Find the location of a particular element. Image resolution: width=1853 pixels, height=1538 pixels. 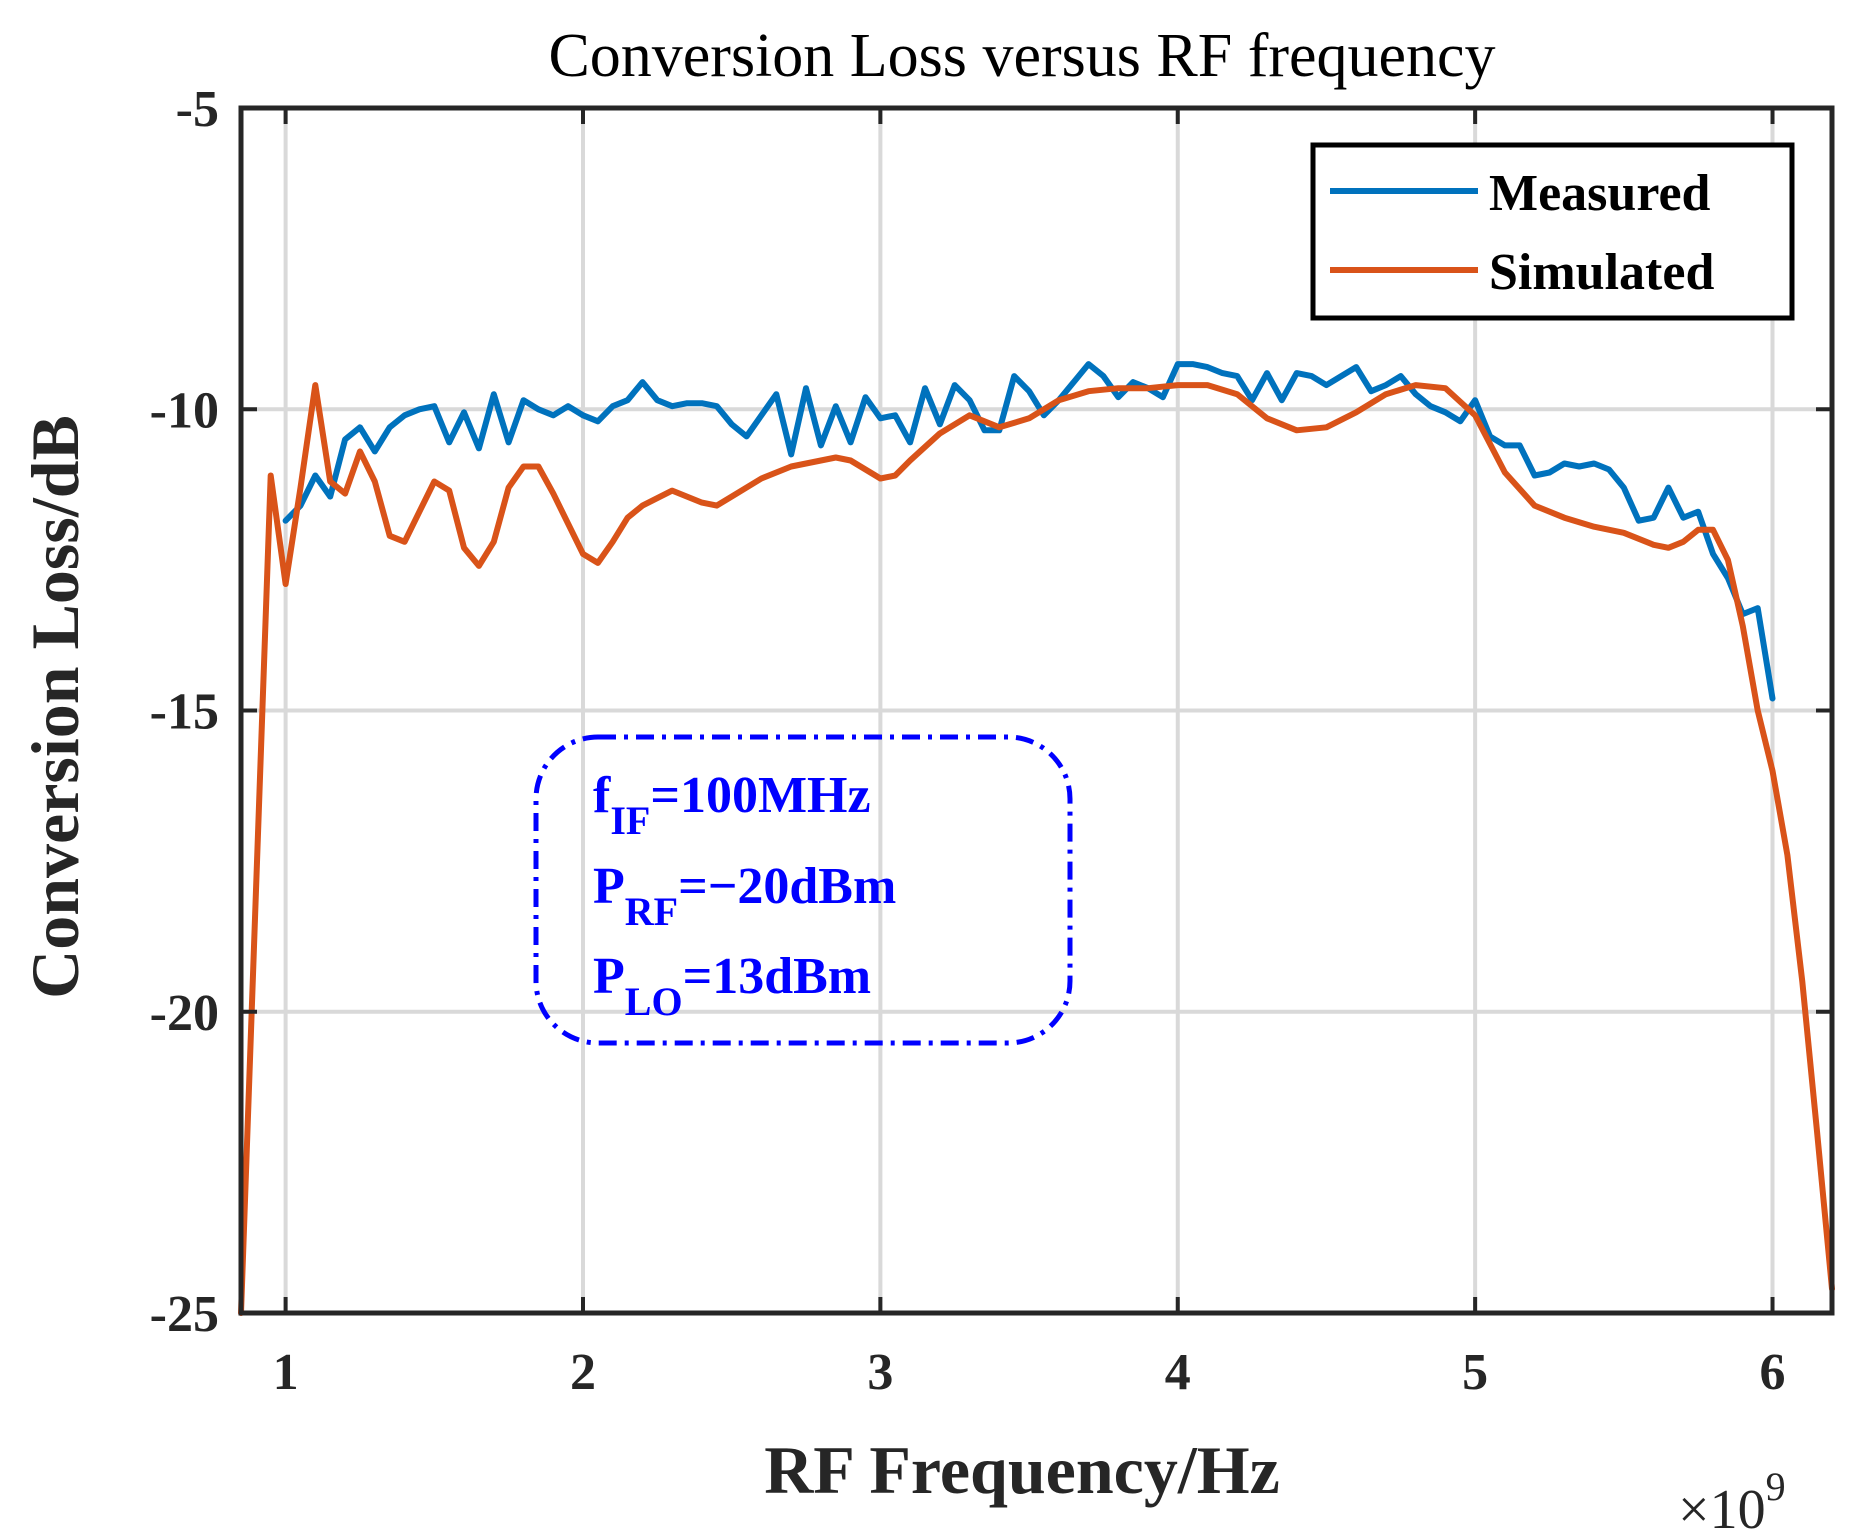

x-tick-label: 2 is located at coordinates (583, 1372).